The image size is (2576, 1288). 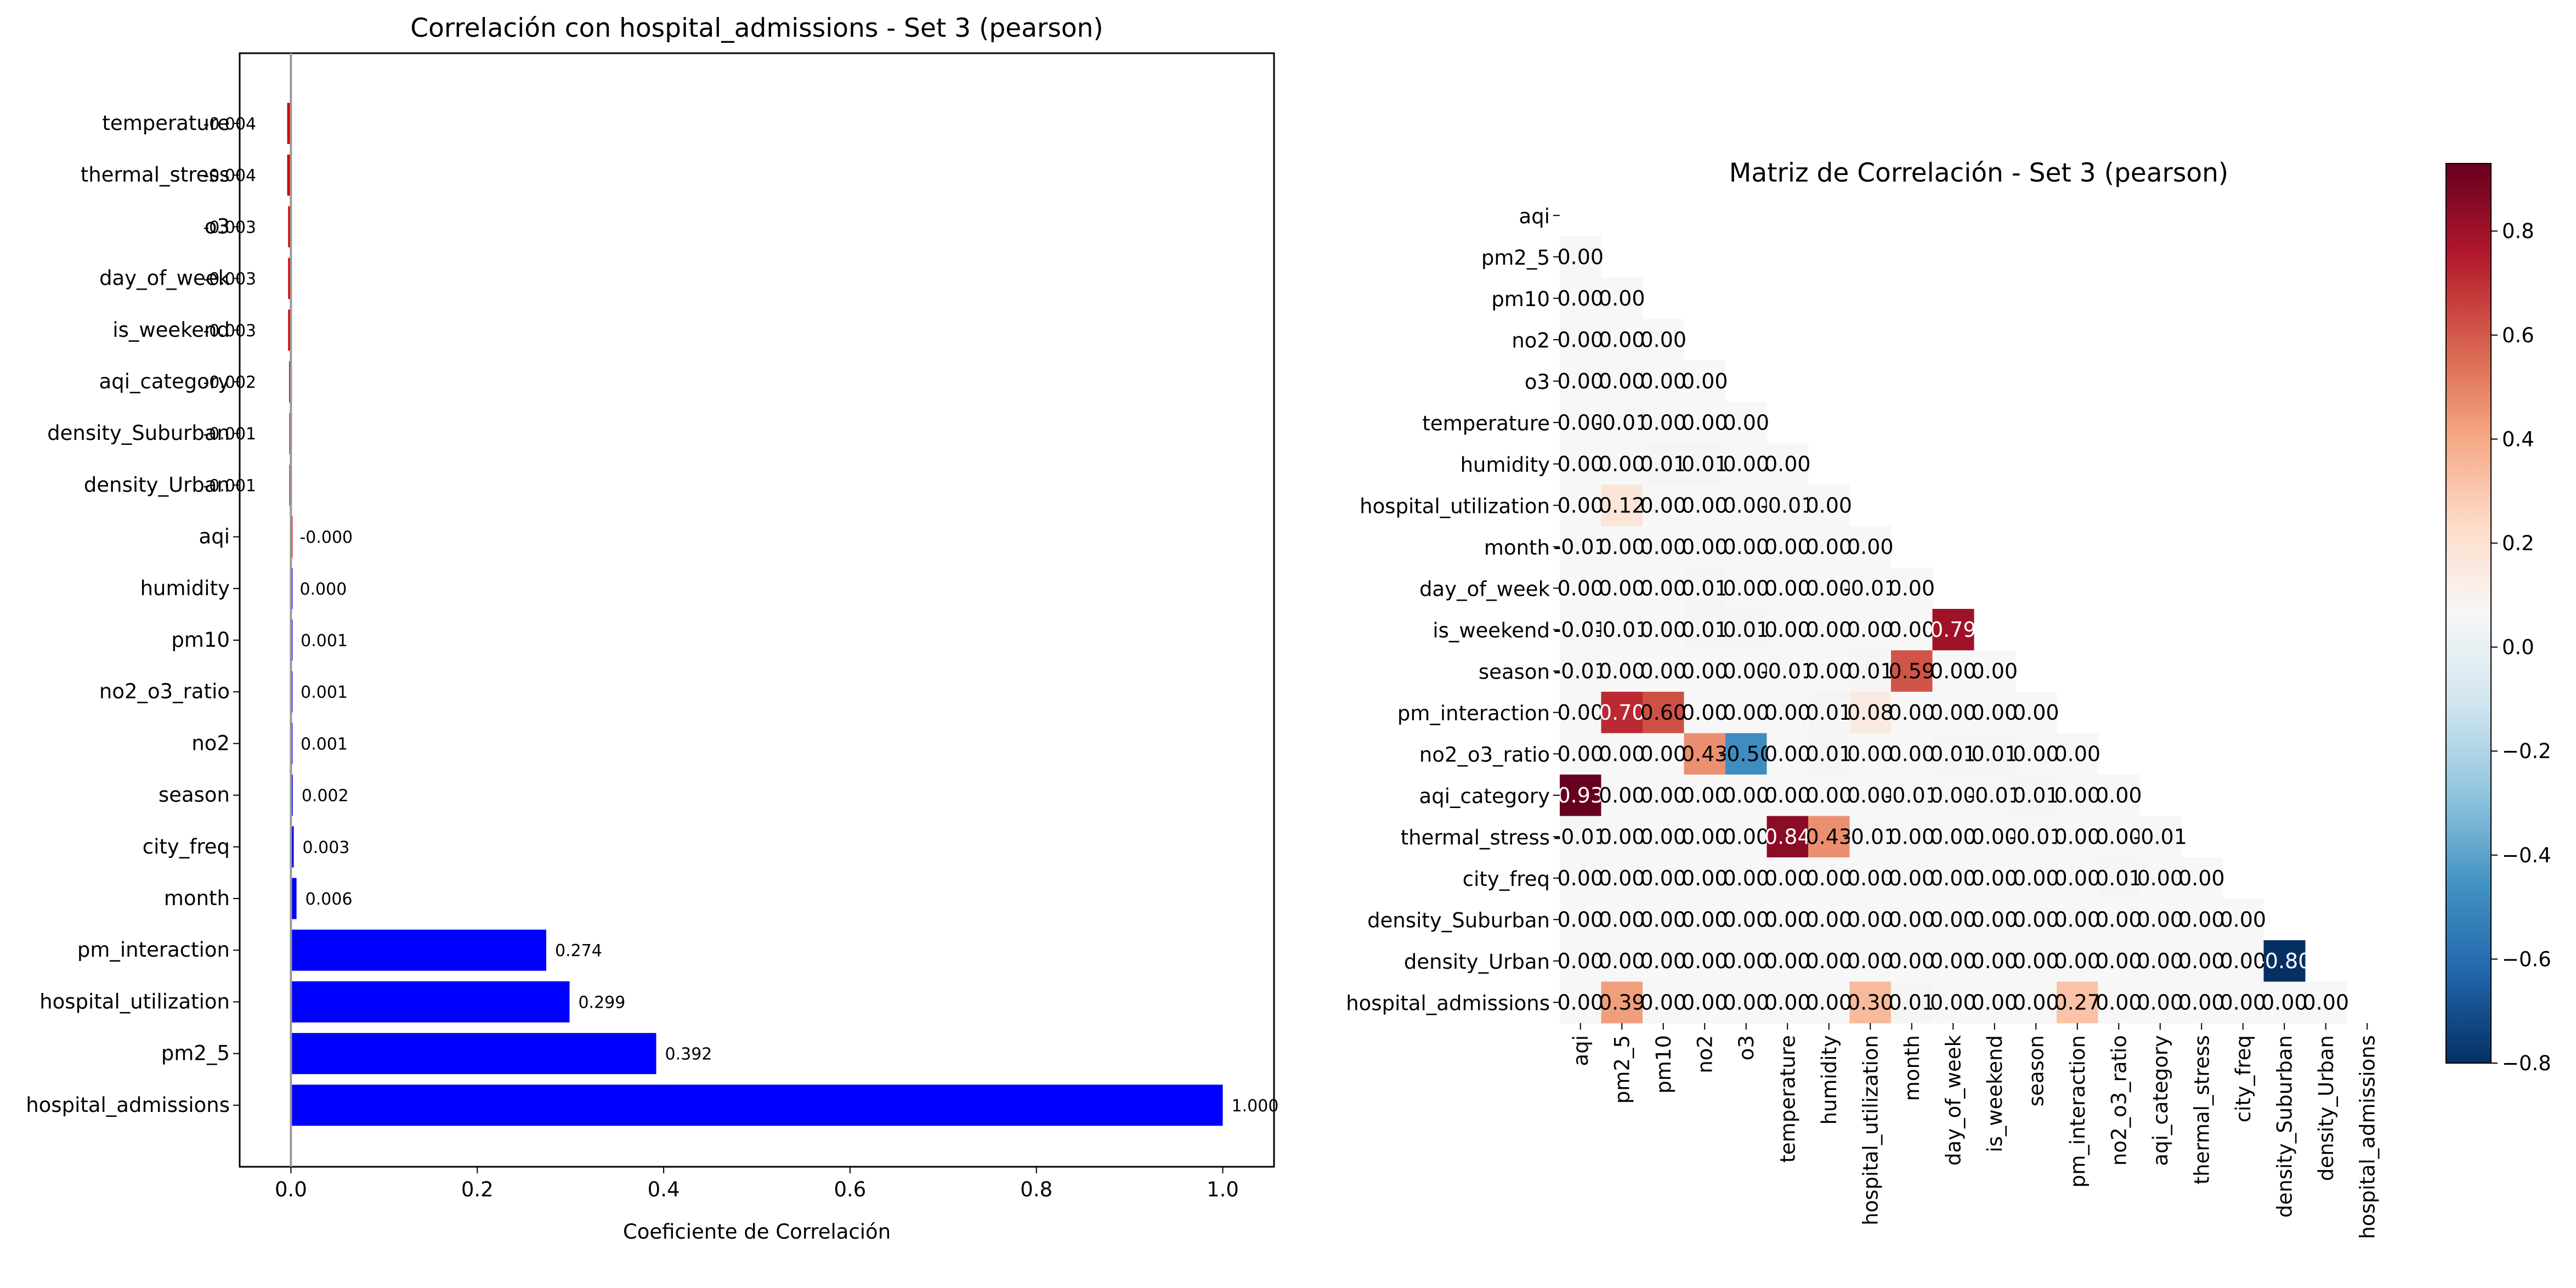 What do you see at coordinates (1256, 1106) in the screenshot?
I see `bar-value-label: 1.000` at bounding box center [1256, 1106].